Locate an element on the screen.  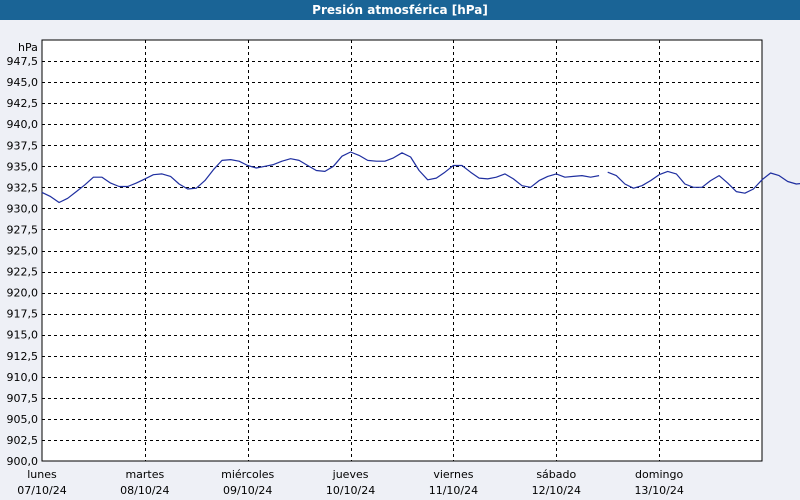
y-tick-label: 925,0 is located at coordinates (23, 251).